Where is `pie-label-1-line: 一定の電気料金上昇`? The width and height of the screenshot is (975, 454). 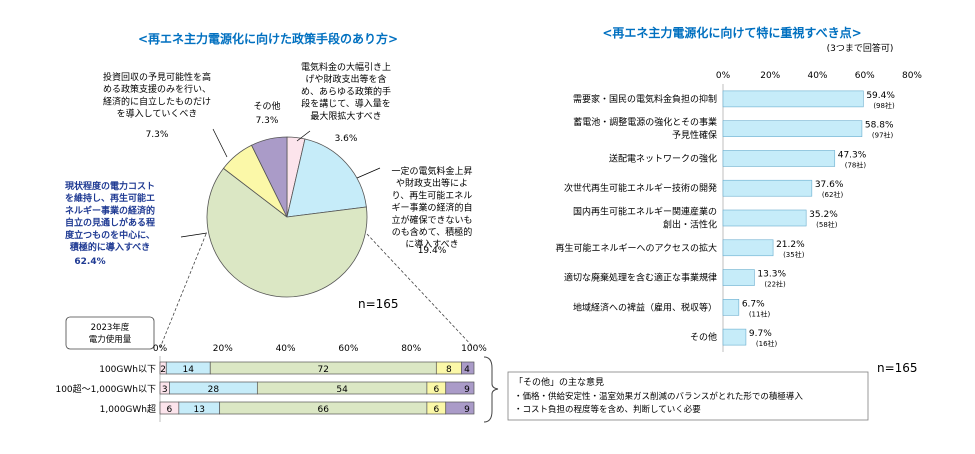 pie-label-1-line: 一定の電気料金上昇 is located at coordinates (431, 171).